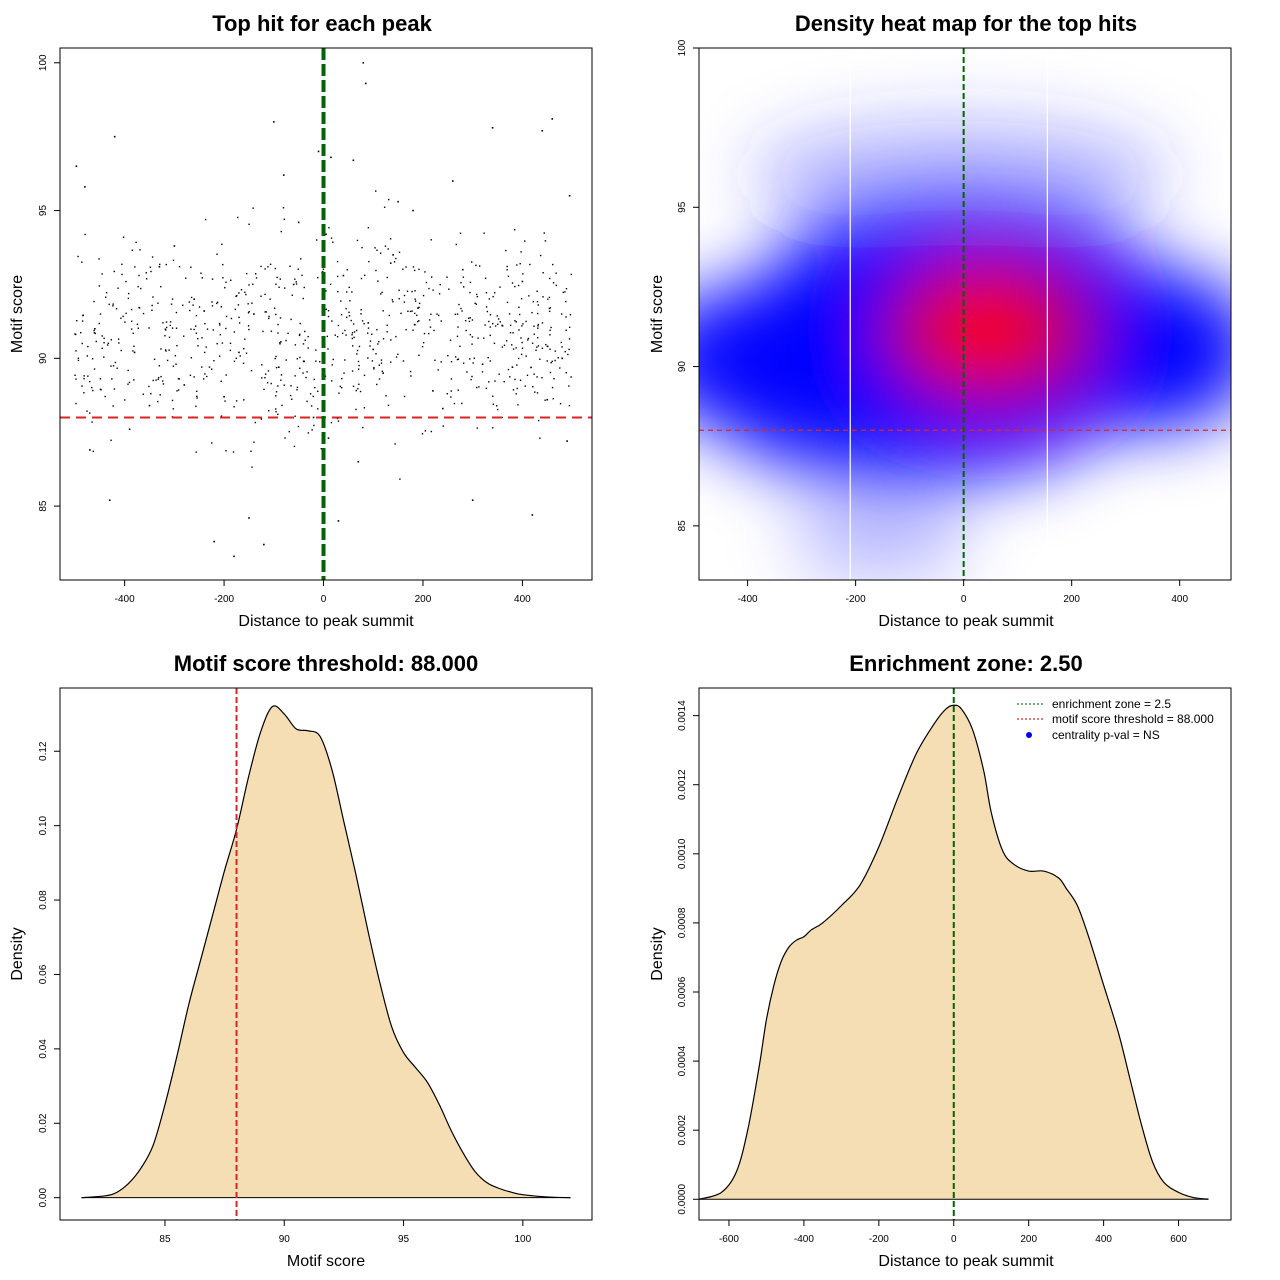 The image size is (1280, 1280). Describe the element at coordinates (657, 953) in the screenshot. I see `y-axis-label: Density` at that location.